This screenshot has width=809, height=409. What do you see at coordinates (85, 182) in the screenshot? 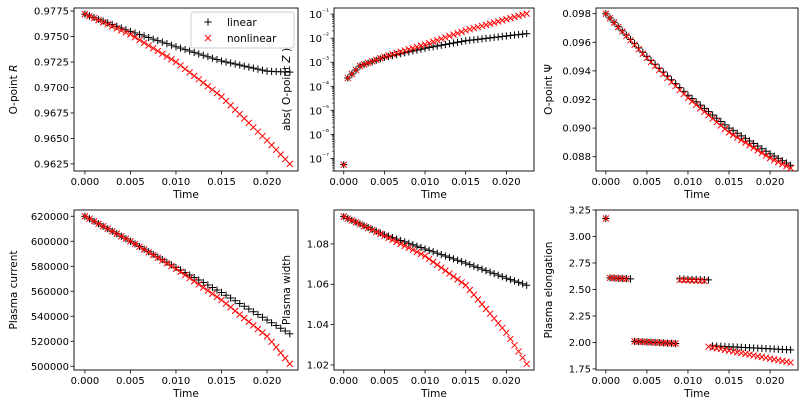
I see `x-tick-label: 0.000` at bounding box center [85, 182].